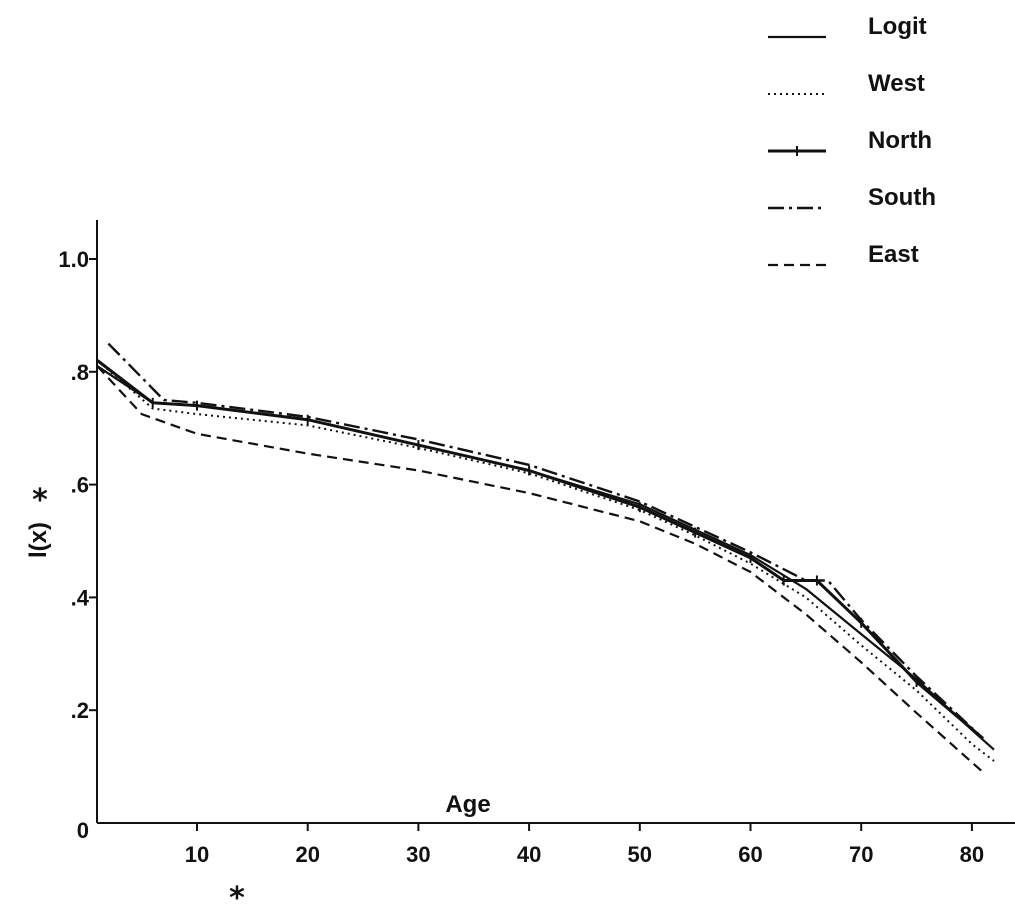 Image resolution: width=1015 pixels, height=910 pixels. I want to click on y-tick-label: .8, so click(80, 372).